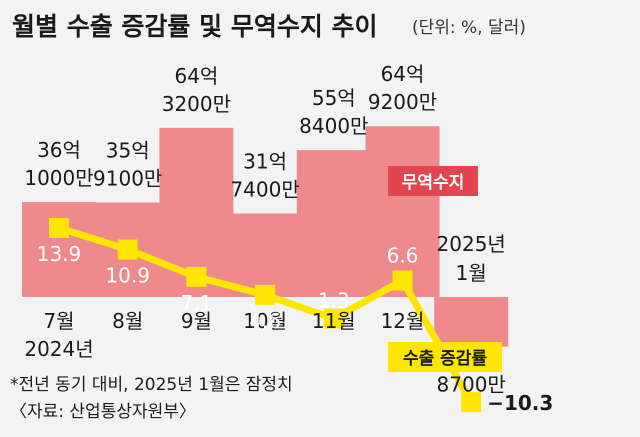 This screenshot has height=437, width=640. Describe the element at coordinates (196, 321) in the screenshot. I see `category-label: 9월` at that location.